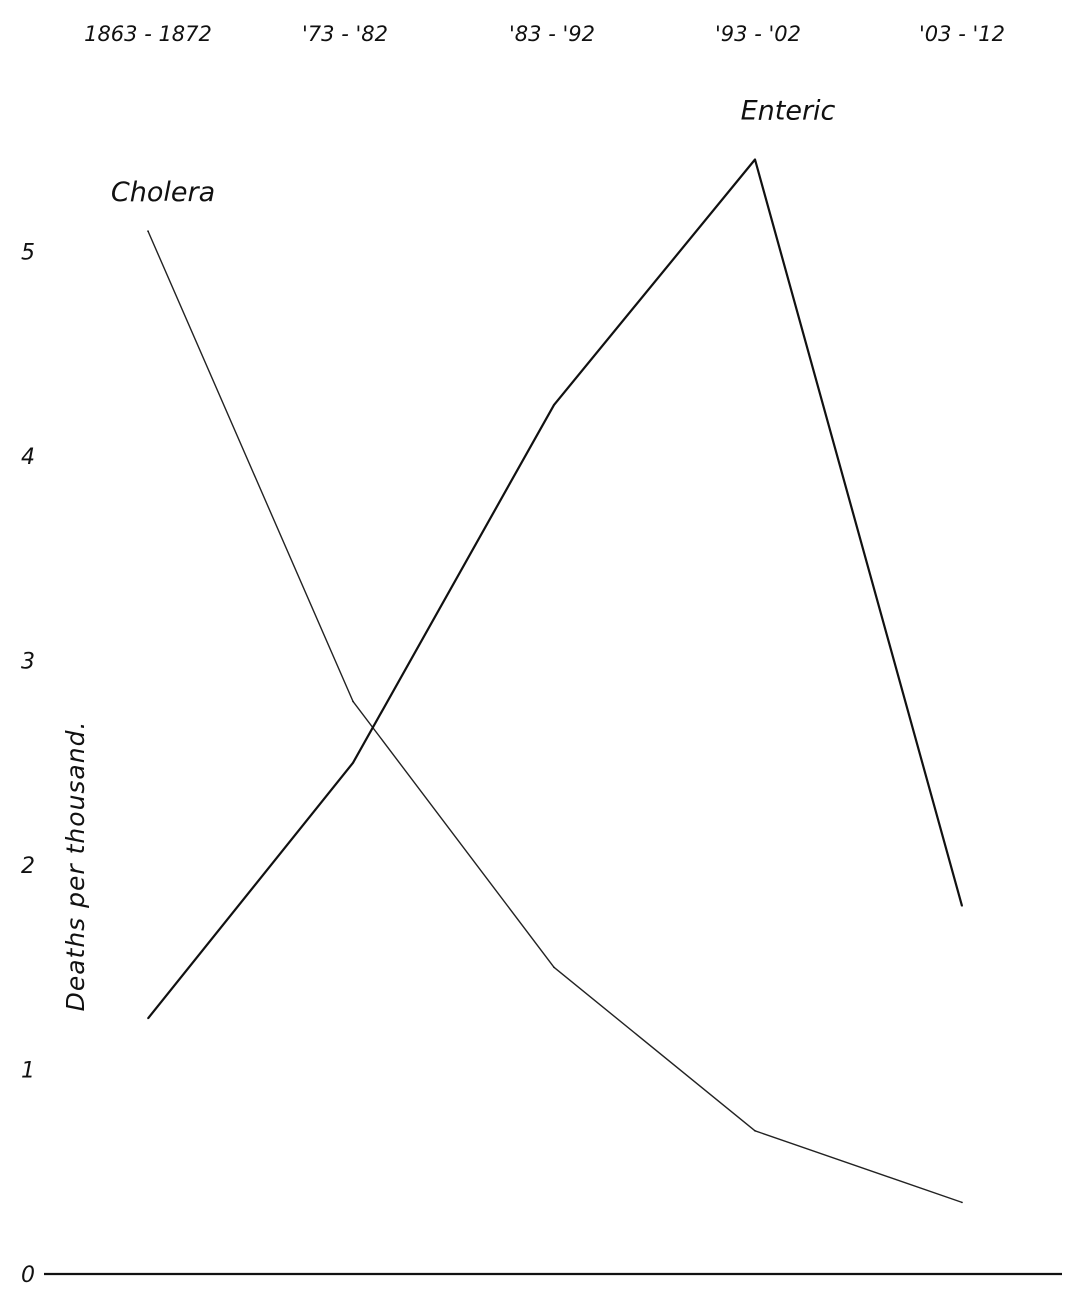 Image resolution: width=1069 pixels, height=1293 pixels. I want to click on y-tick-label: 5, so click(28, 253).